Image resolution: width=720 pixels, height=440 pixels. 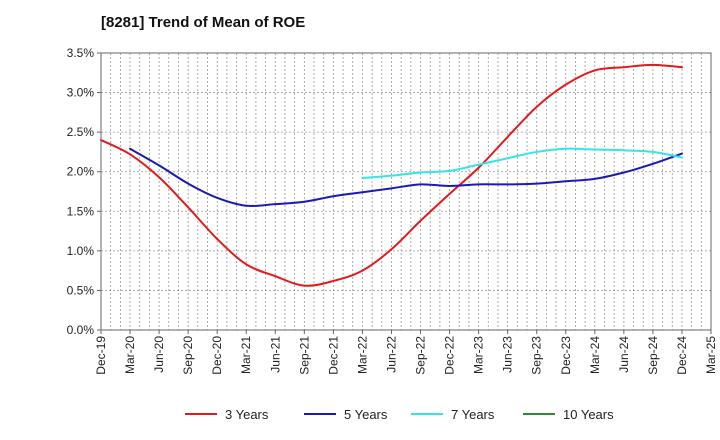 I want to click on x-tick-label: Jun-20, so click(x=159, y=354).